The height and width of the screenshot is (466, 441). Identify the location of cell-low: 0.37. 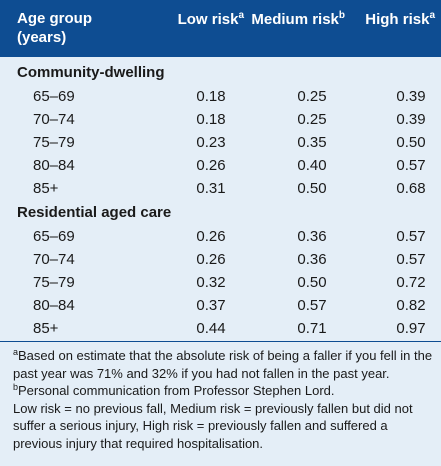
(211, 305).